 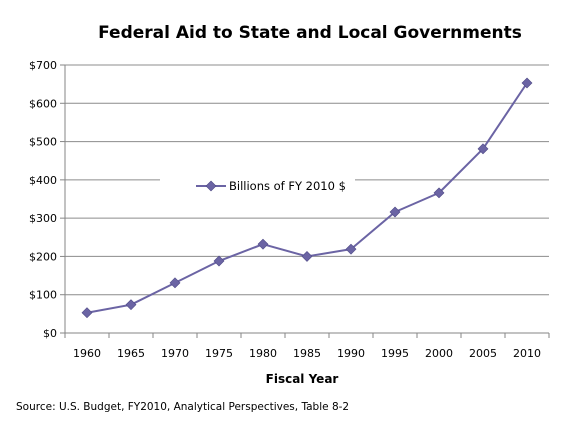 What do you see at coordinates (43, 142) in the screenshot?
I see `y-tick-label: $500` at bounding box center [43, 142].